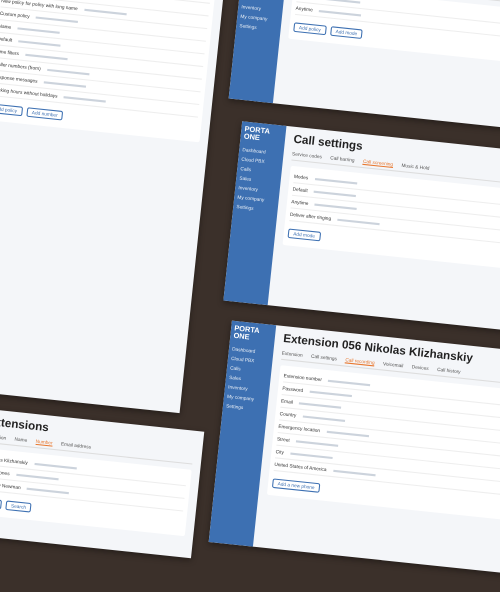  I want to click on tab: Music & Hold, so click(415, 166).